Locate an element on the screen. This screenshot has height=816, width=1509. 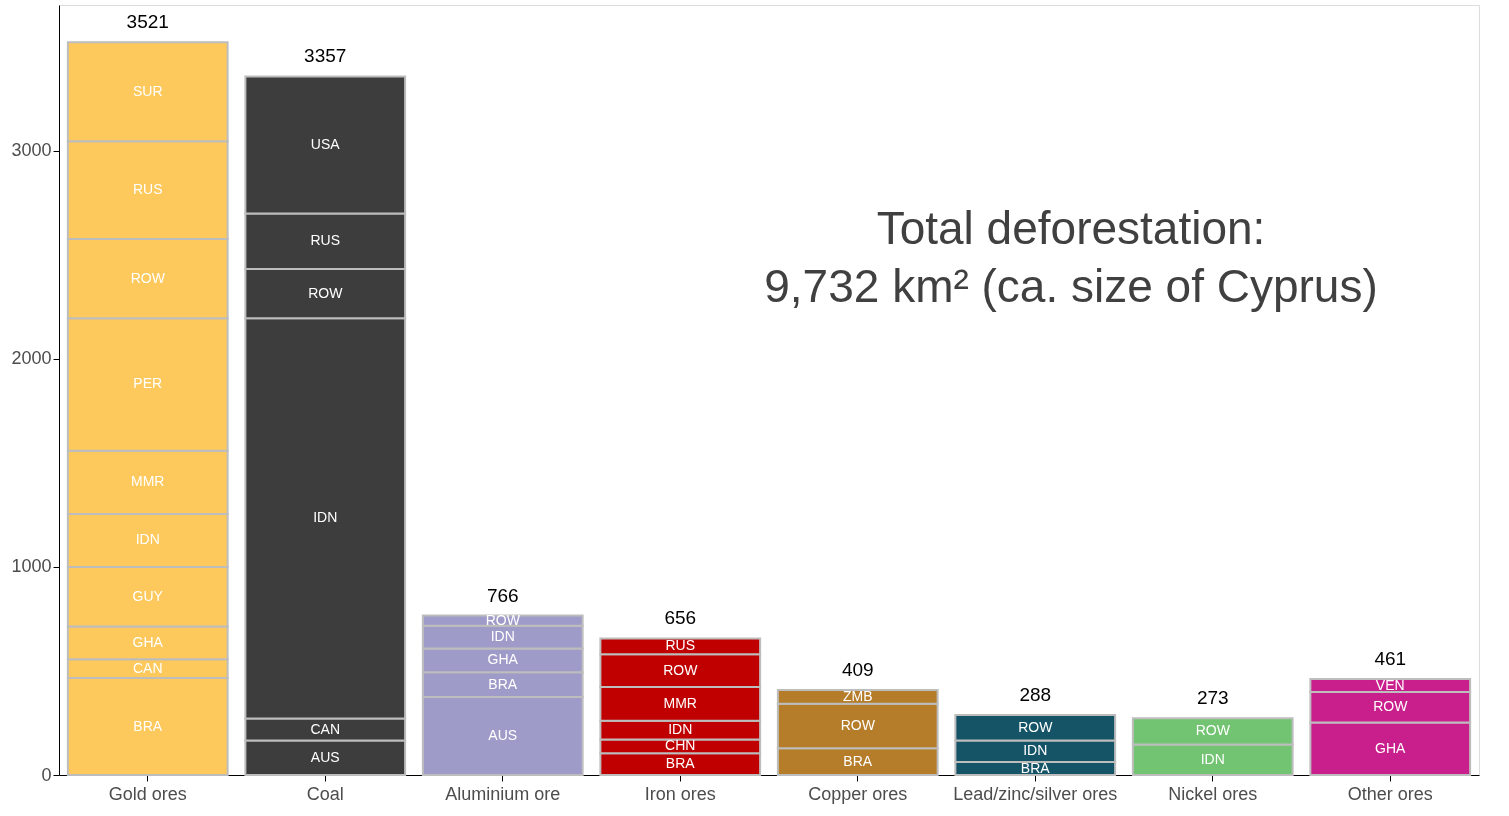
y-tick-label: 1000 is located at coordinates (31, 566).